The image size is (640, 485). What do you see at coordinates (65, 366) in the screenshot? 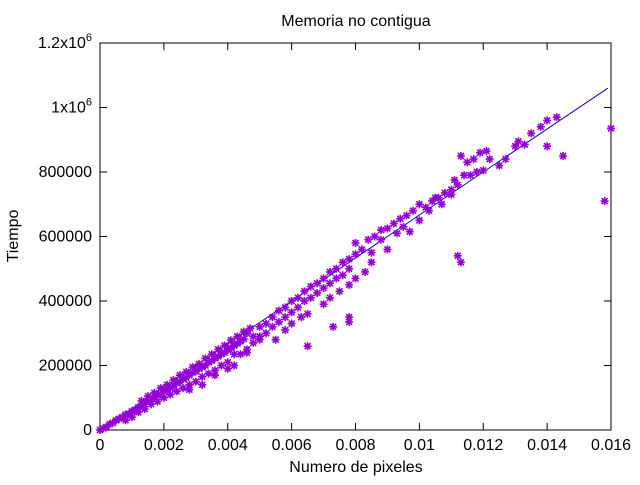
I see `y-tick-label: 200000` at bounding box center [65, 366].